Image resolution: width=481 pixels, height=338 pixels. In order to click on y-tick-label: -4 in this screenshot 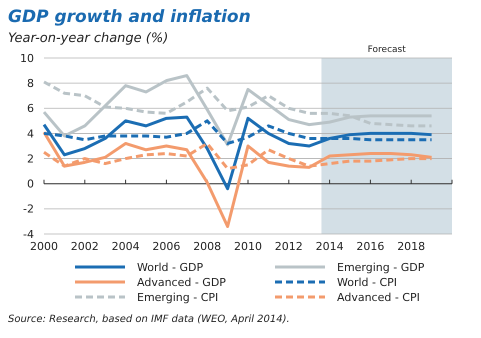, I will do `click(28, 234)`.